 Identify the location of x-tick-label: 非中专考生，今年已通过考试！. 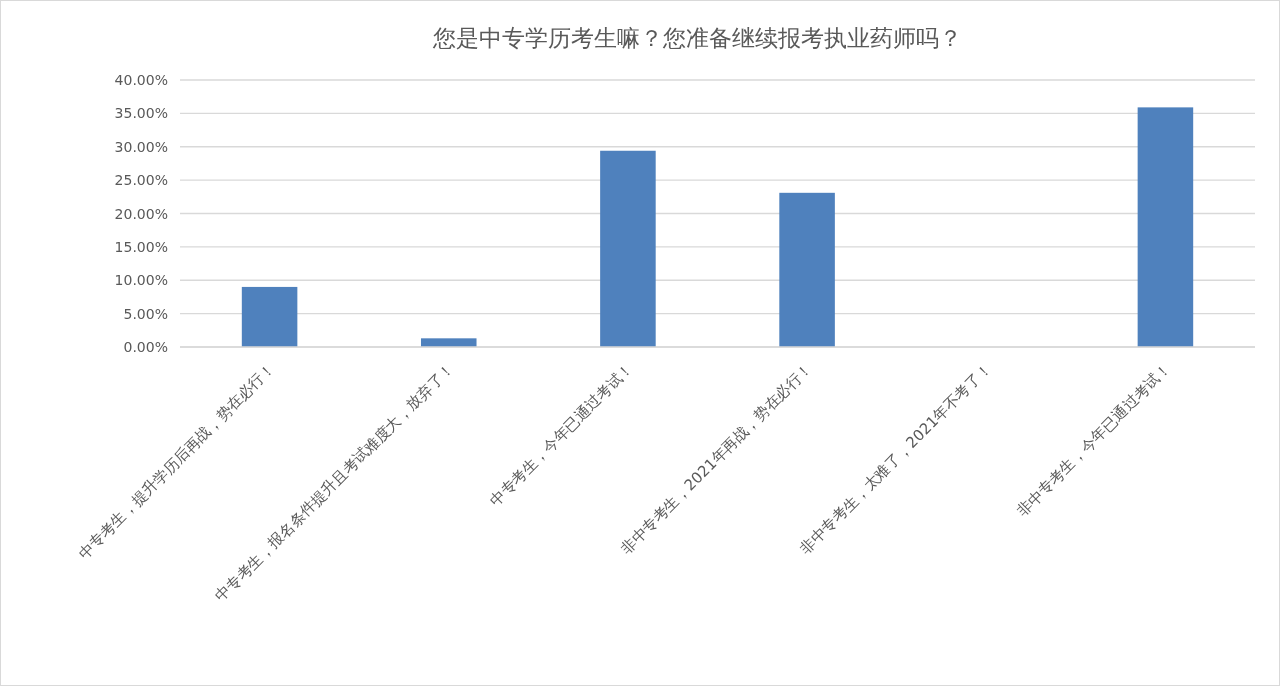
(1094, 440).